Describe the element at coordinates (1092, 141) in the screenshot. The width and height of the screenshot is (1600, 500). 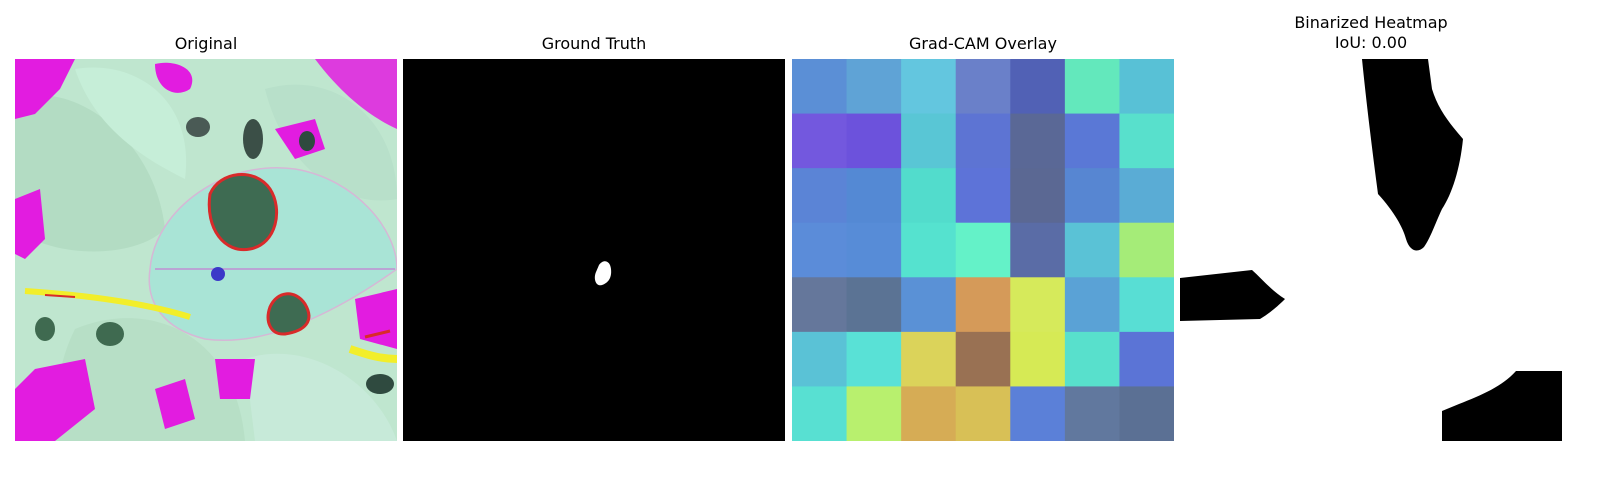
I see `gradcam-cell-r1-c5` at that location.